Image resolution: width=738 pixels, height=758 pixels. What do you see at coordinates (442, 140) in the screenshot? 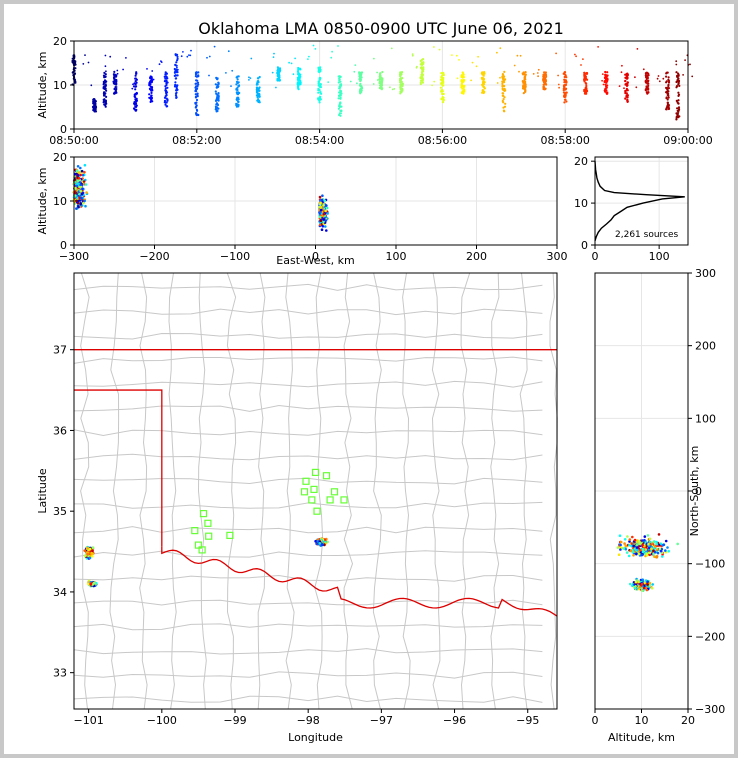
I see `time-tick-label: 08:56:00` at bounding box center [442, 140].